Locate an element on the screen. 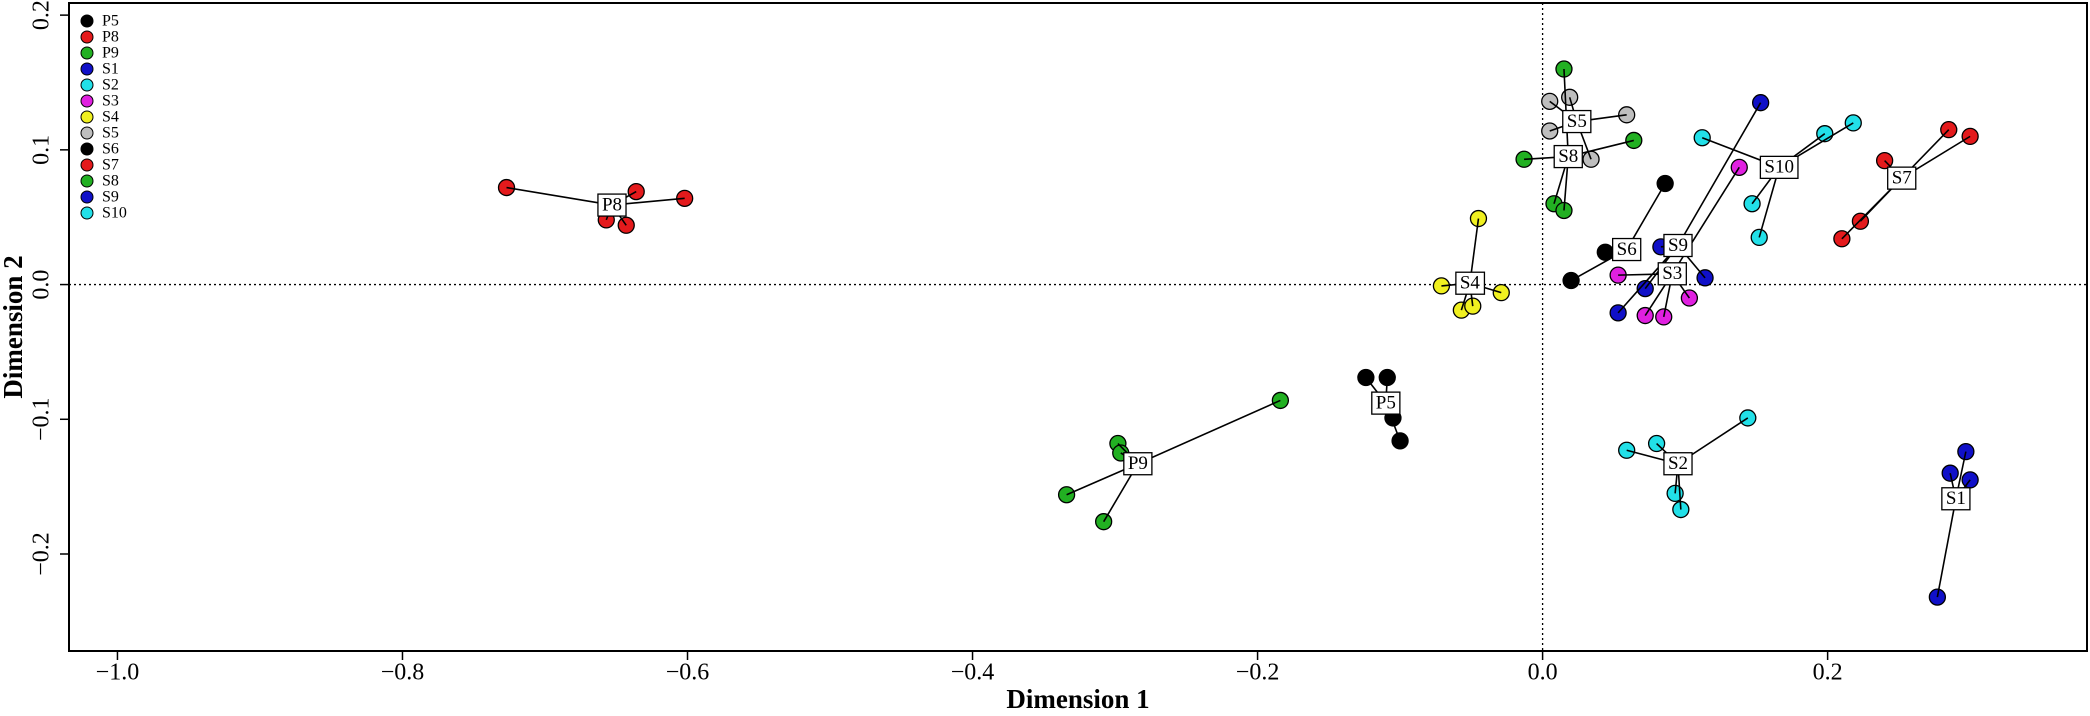  y-tick-label: −0.2 is located at coordinates (42, 554).